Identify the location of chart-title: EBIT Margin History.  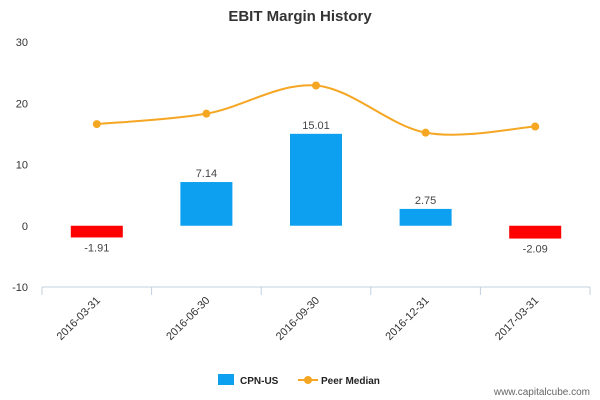
(300, 16).